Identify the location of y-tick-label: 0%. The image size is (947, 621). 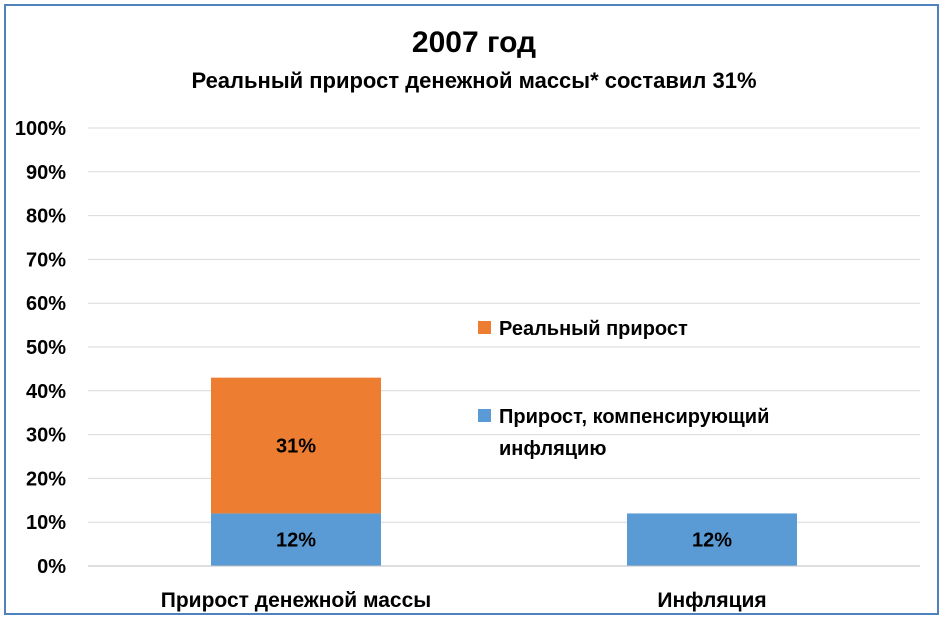
(51, 567).